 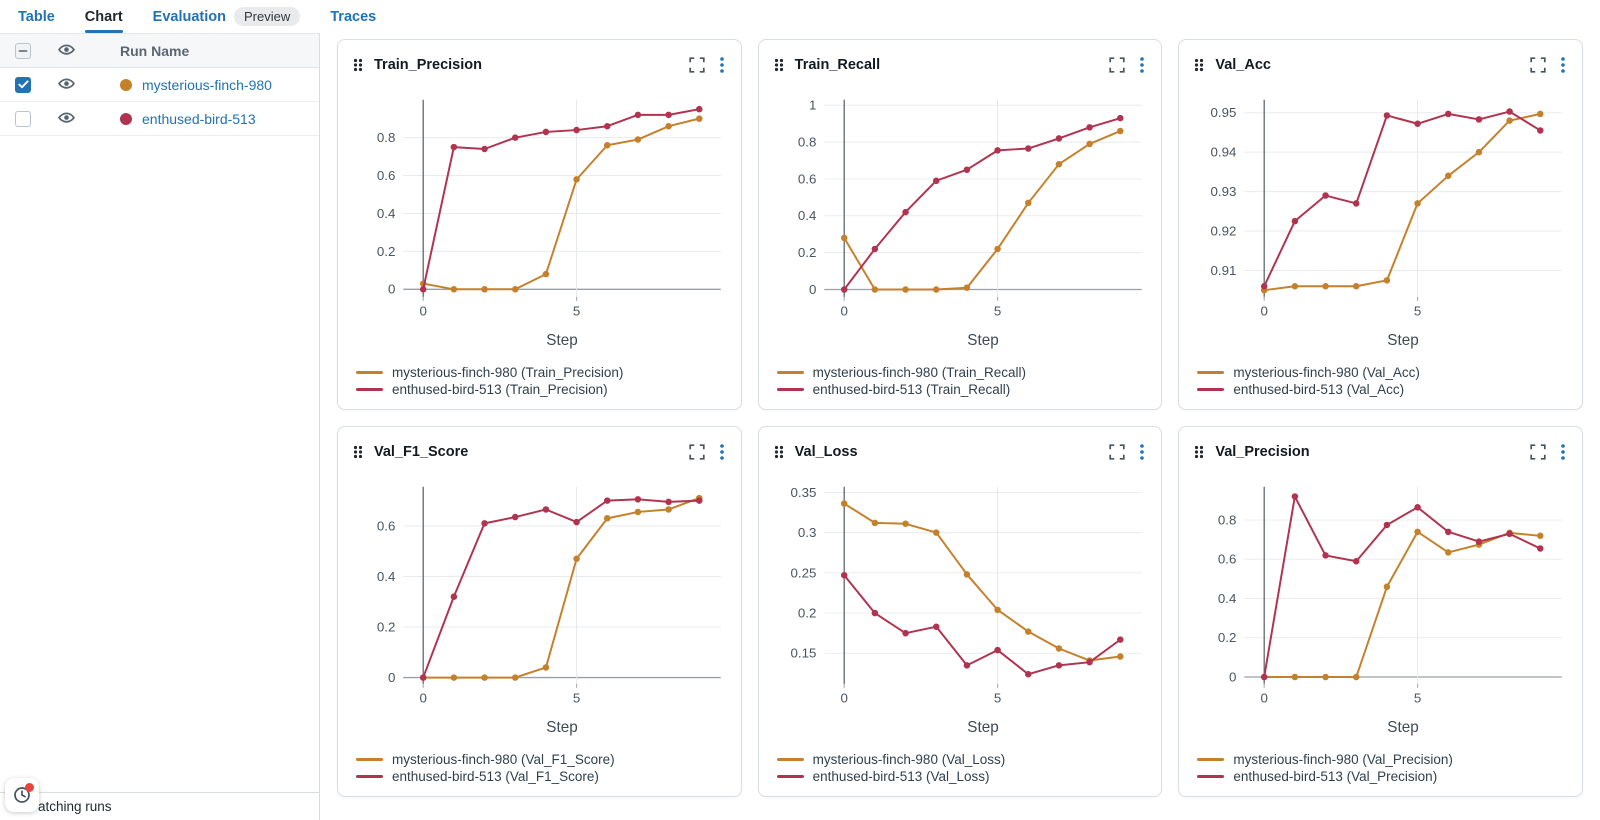 I want to click on matching-runs-text: atching runs, so click(x=75, y=806).